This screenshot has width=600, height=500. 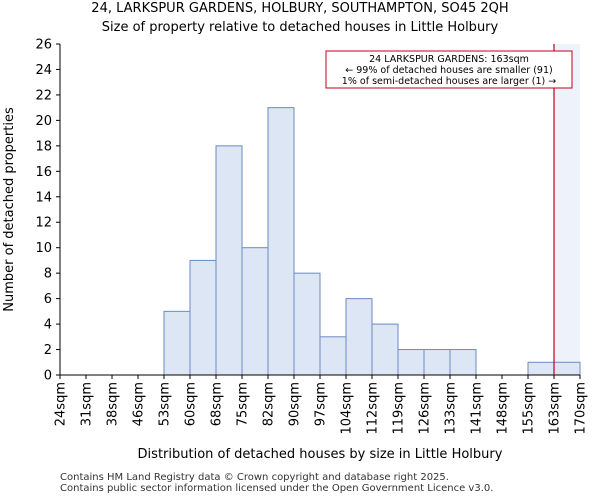 I want to click on y-tick-label: 0, so click(x=48, y=376).